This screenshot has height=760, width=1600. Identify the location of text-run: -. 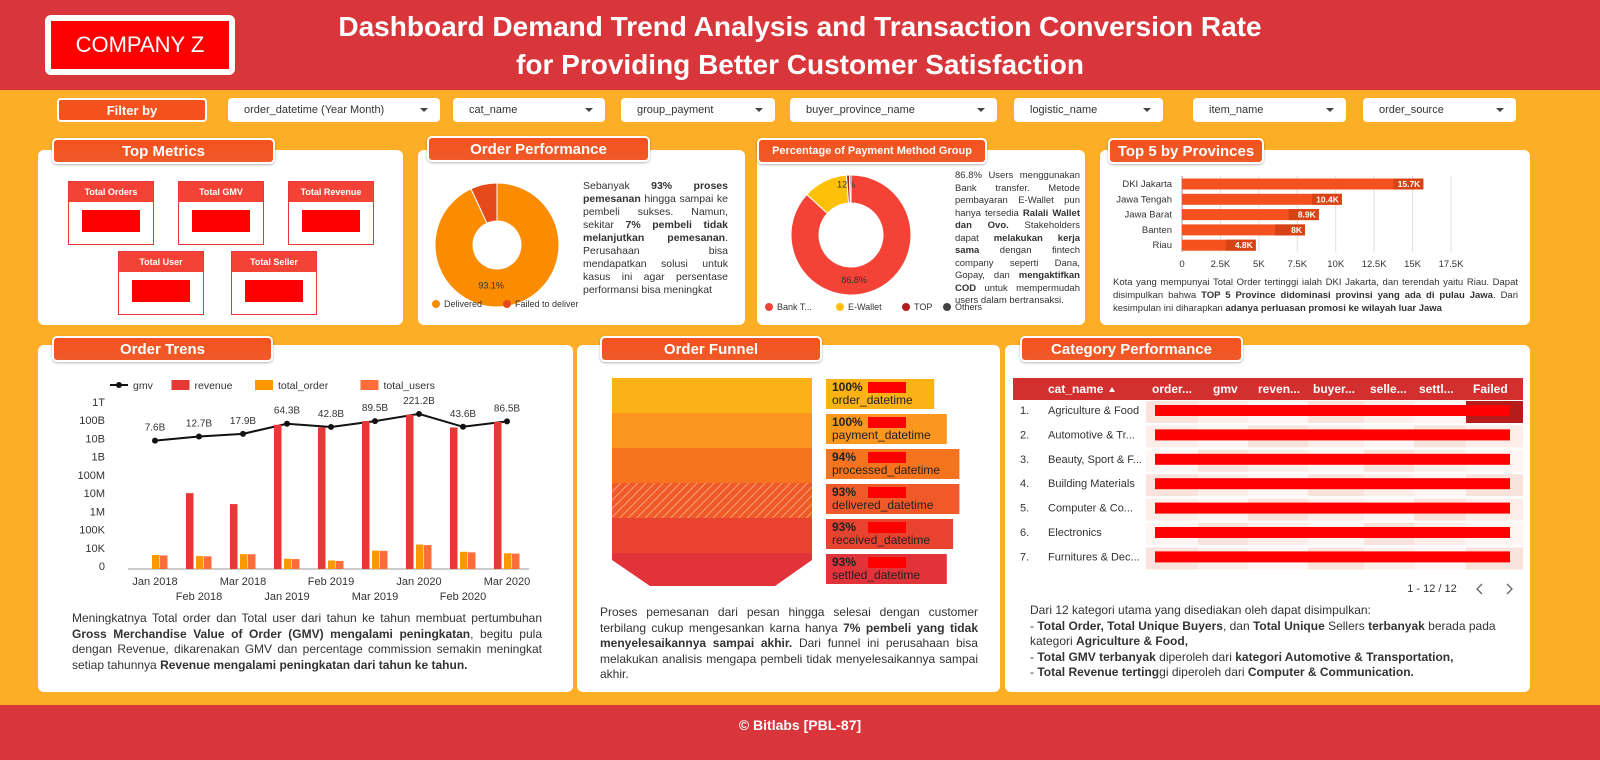
(1034, 672).